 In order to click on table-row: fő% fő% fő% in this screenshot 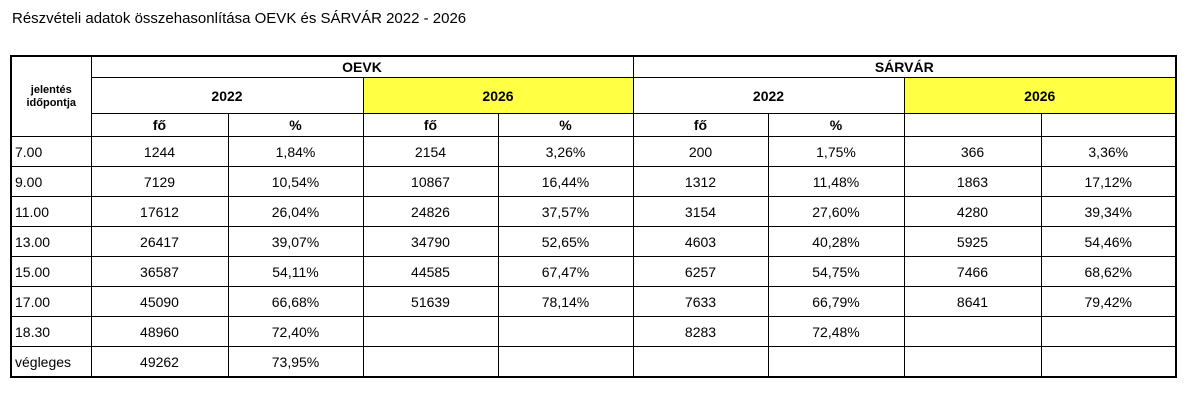, I will do `click(594, 125)`.